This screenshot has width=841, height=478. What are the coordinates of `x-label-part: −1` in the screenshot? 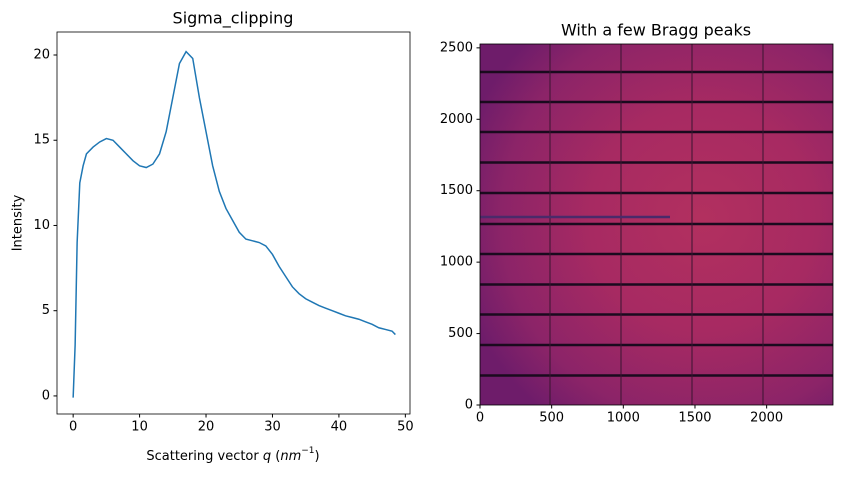 It's located at (307, 451).